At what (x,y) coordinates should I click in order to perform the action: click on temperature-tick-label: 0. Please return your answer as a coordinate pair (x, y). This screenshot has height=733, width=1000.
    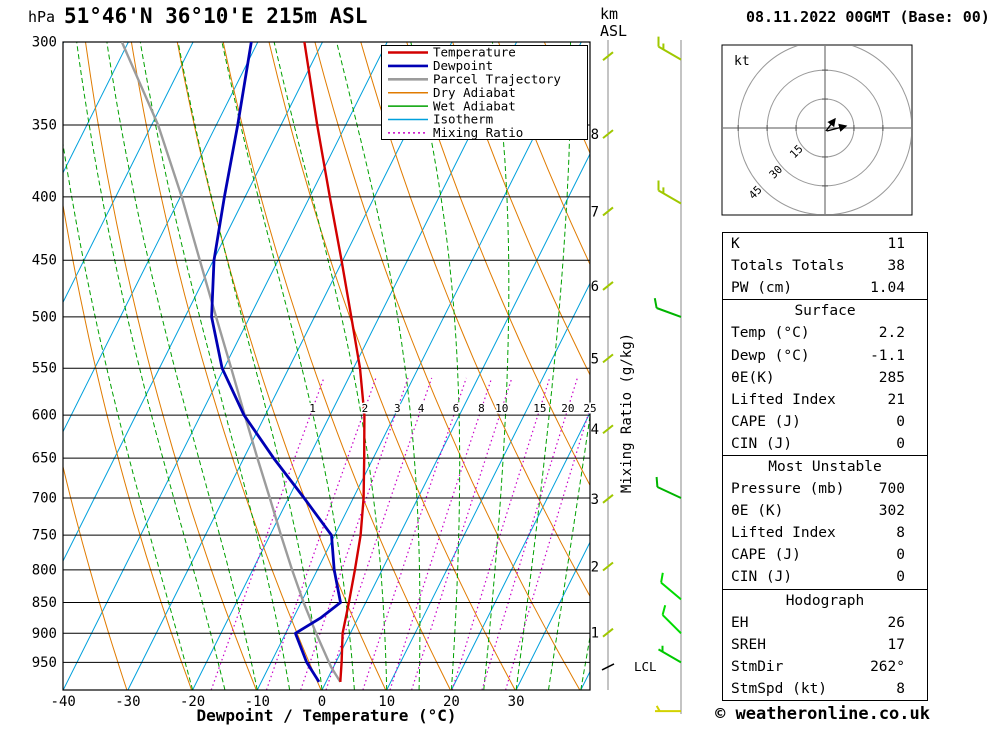
    Looking at the image, I should click on (322, 702).